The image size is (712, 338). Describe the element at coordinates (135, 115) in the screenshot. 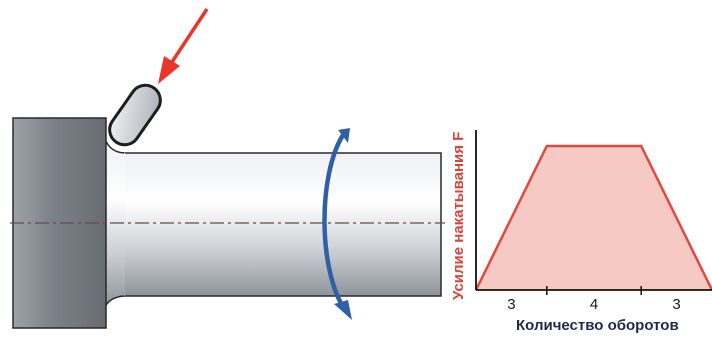

I see `roller-icon` at that location.